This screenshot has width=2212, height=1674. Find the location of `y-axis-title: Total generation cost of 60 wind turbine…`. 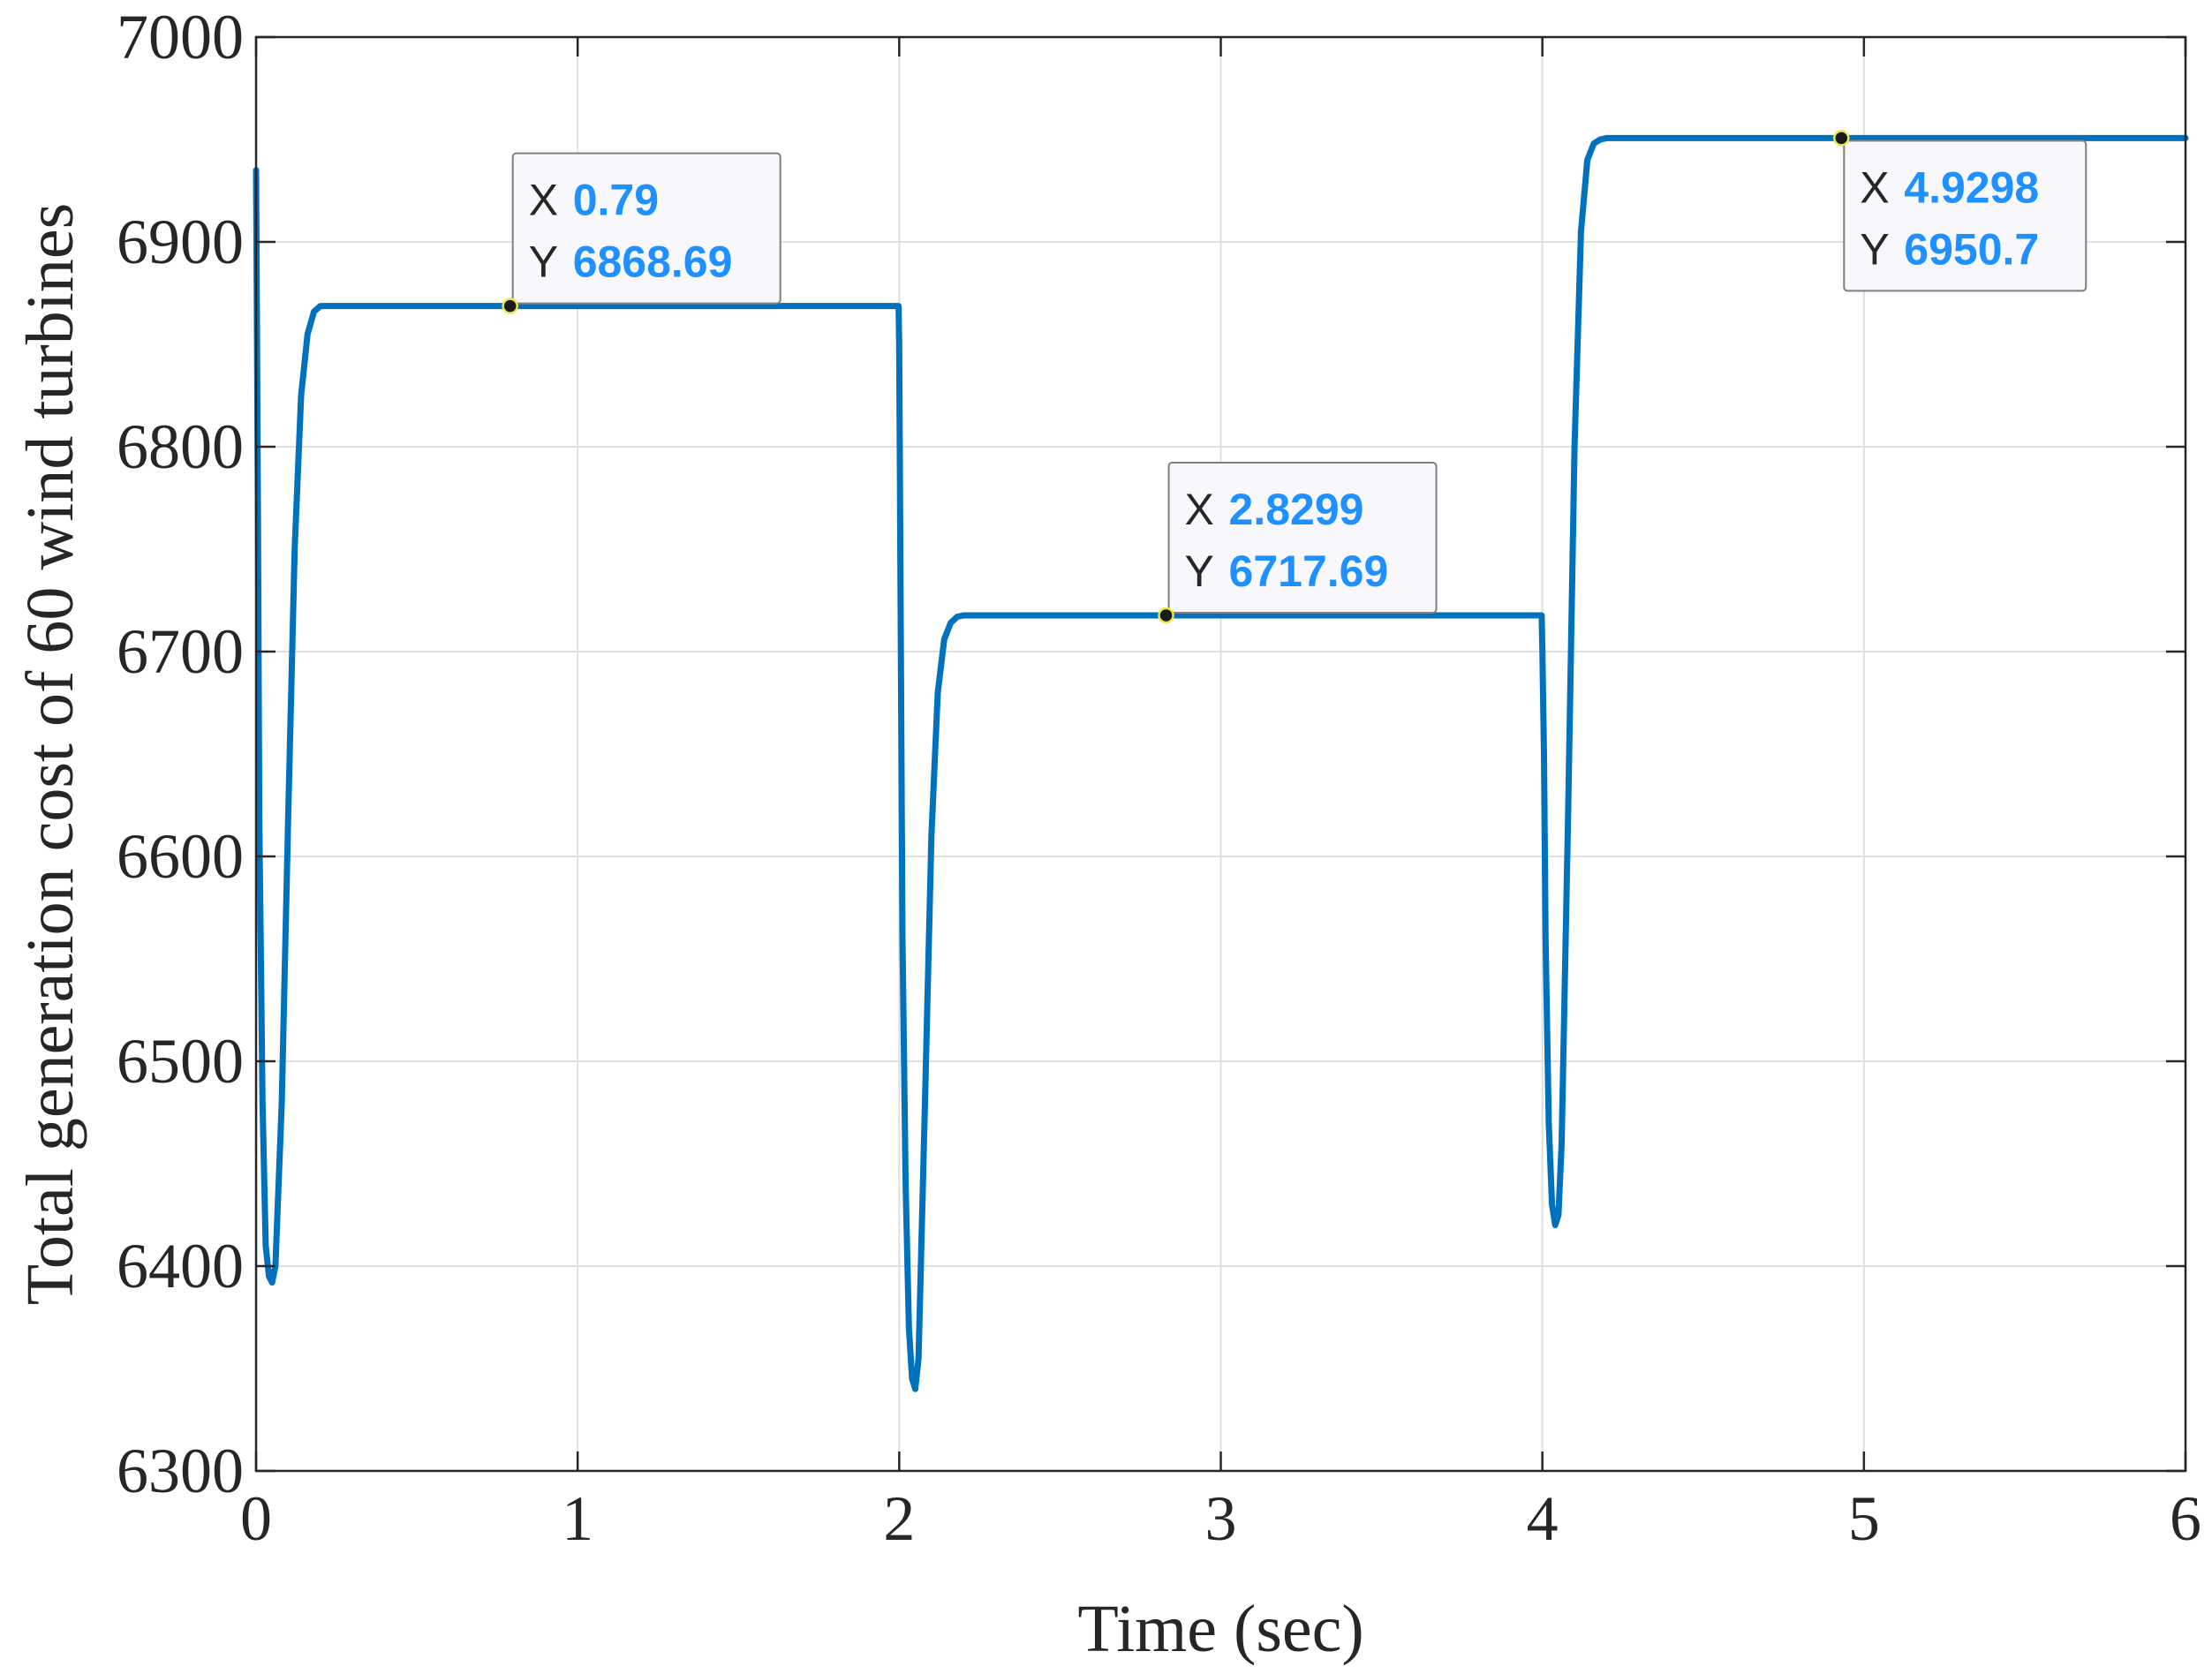

y-axis-title: Total generation cost of 60 wind turbine… is located at coordinates (50, 754).